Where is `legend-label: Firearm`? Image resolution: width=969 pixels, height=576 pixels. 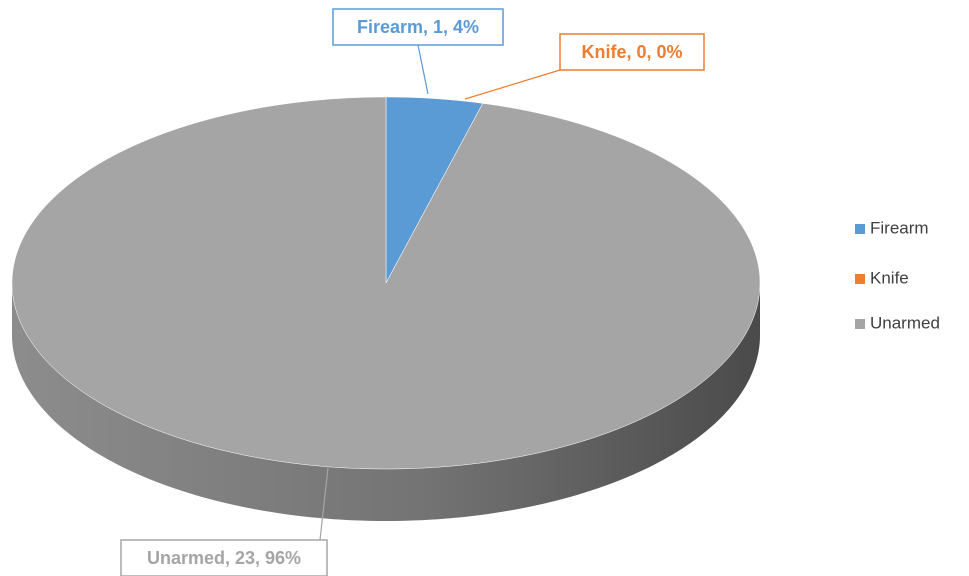 legend-label: Firearm is located at coordinates (899, 227).